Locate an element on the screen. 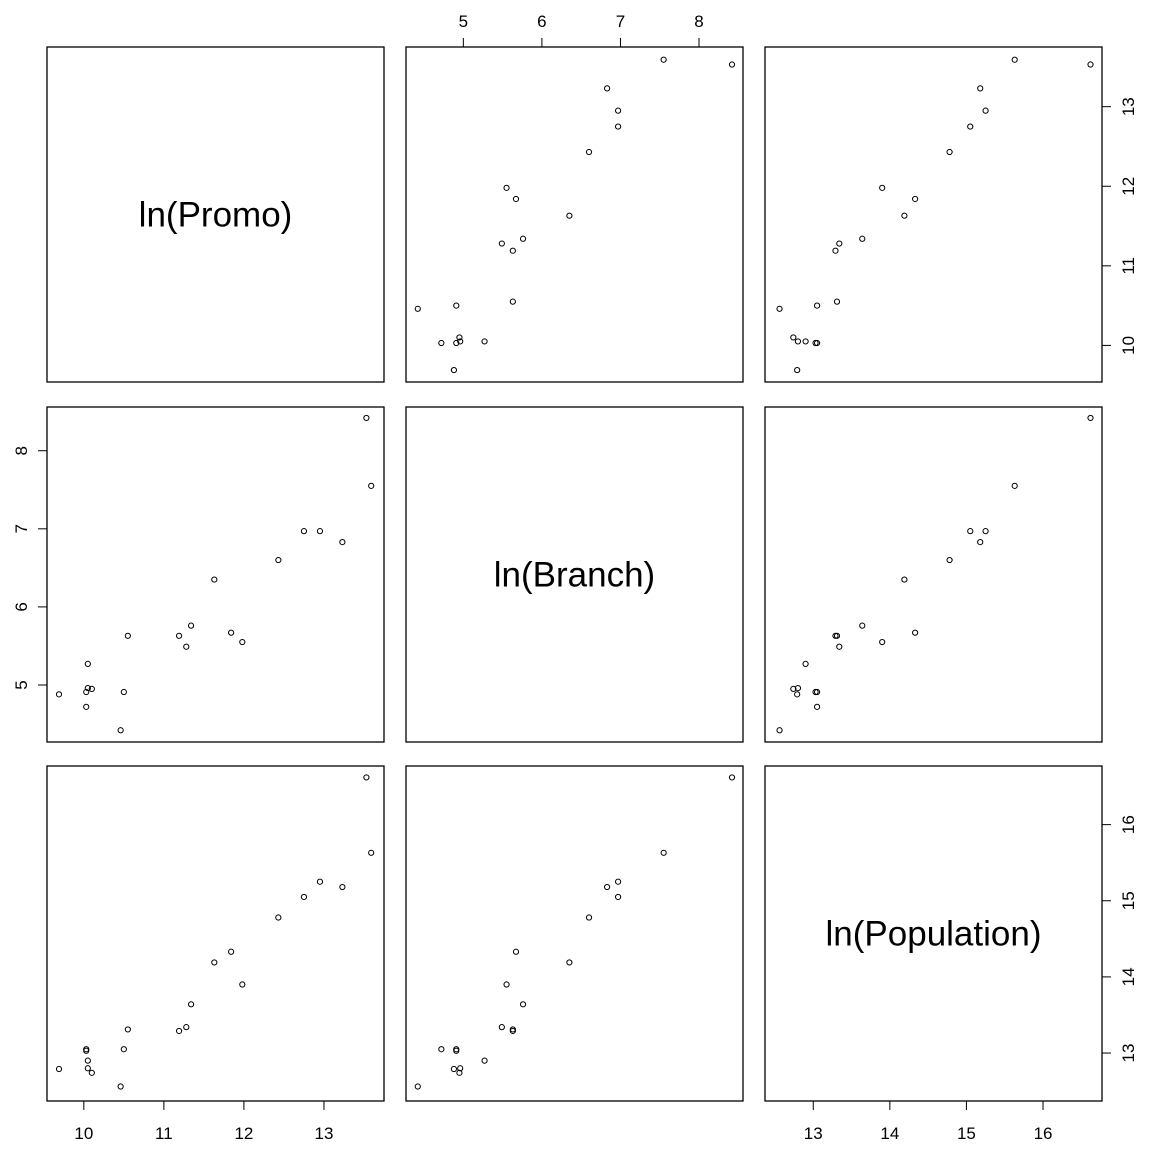  y-tick-label: 11 is located at coordinates (1128, 266).